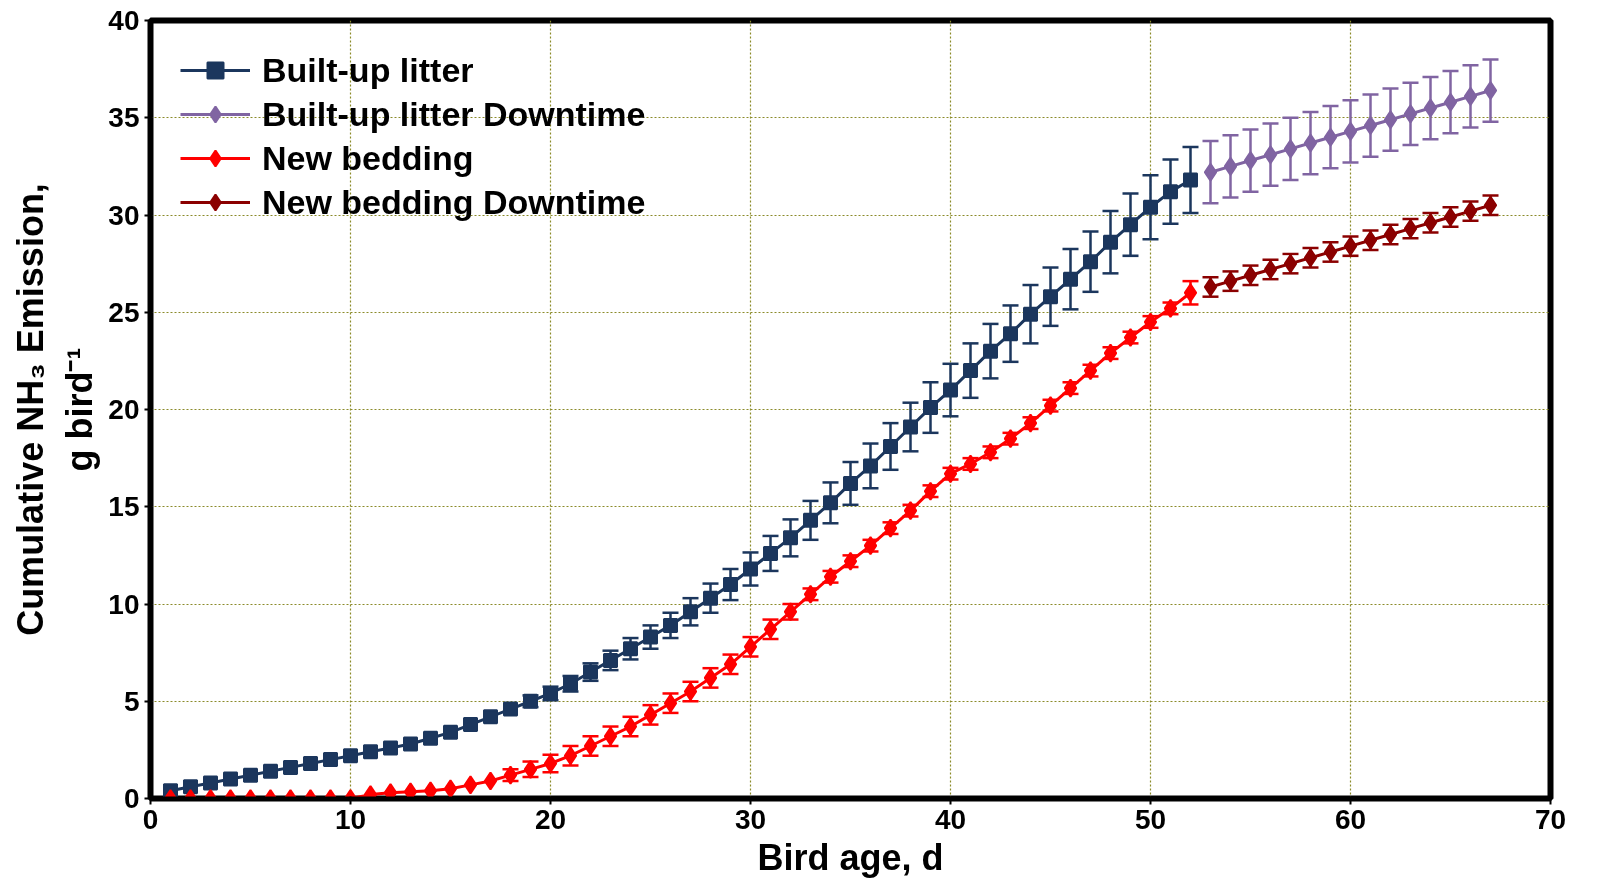 Image resolution: width=1602 pixels, height=889 pixels. What do you see at coordinates (1350, 819) in the screenshot?
I see `x-tick-label: 60` at bounding box center [1350, 819].